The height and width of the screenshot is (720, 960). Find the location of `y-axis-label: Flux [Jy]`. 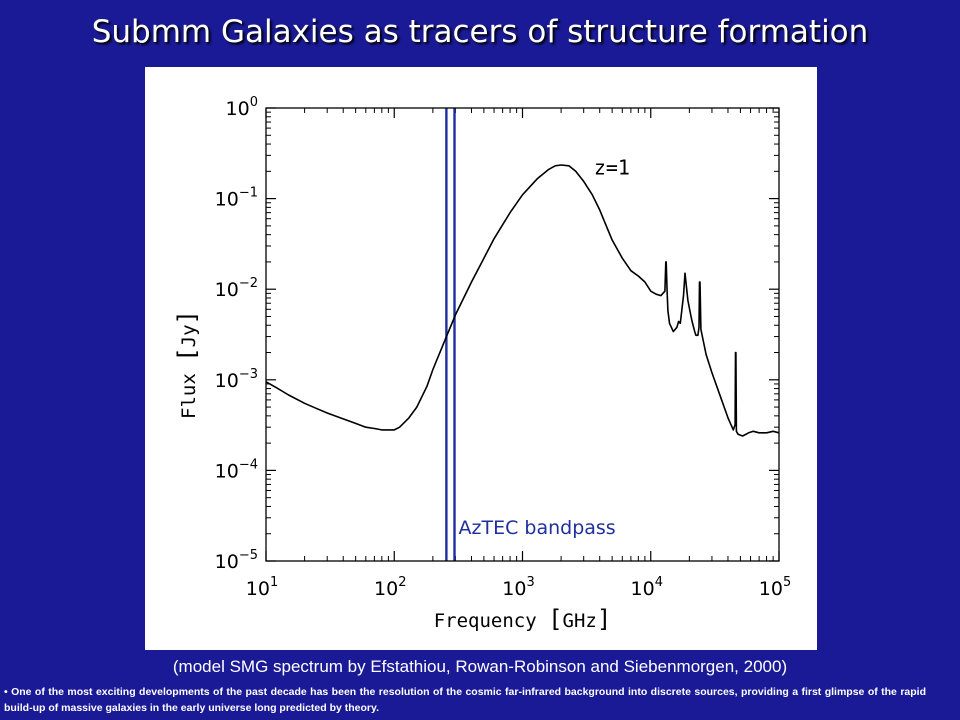

y-axis-label: Flux [Jy] is located at coordinates (187, 364).